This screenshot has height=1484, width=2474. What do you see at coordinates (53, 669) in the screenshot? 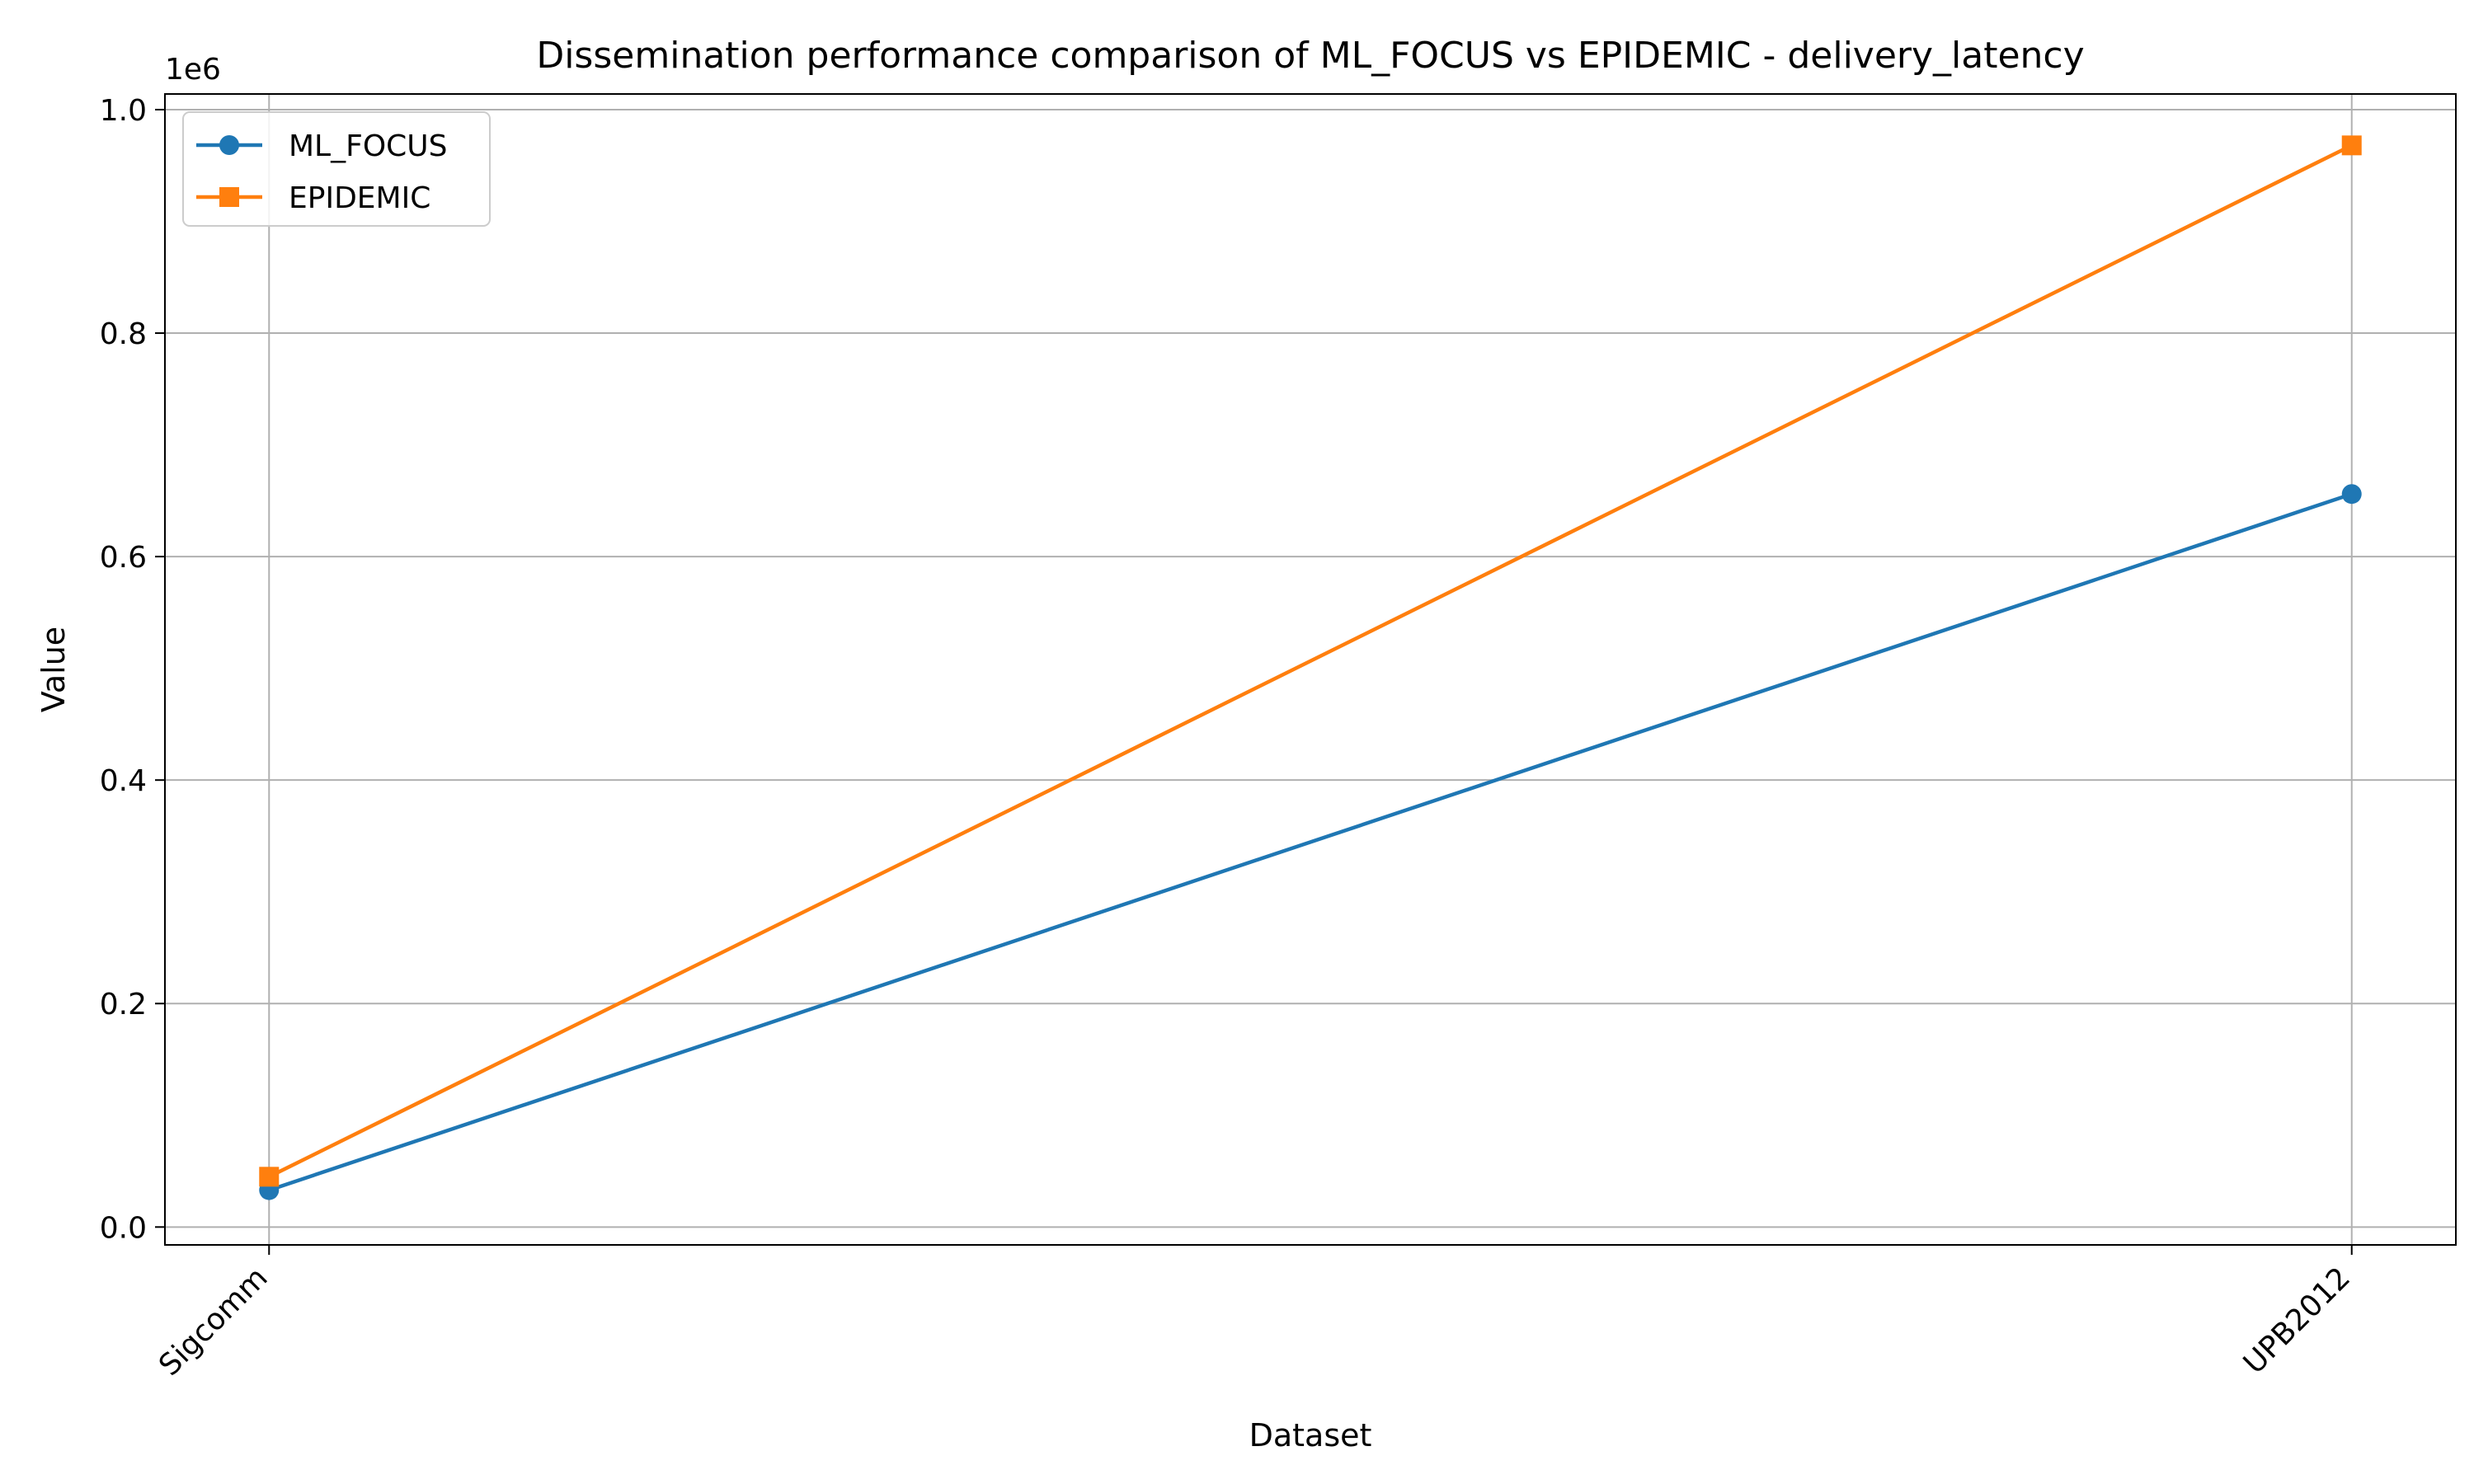
I see `y-axis-label: Value` at bounding box center [53, 669].